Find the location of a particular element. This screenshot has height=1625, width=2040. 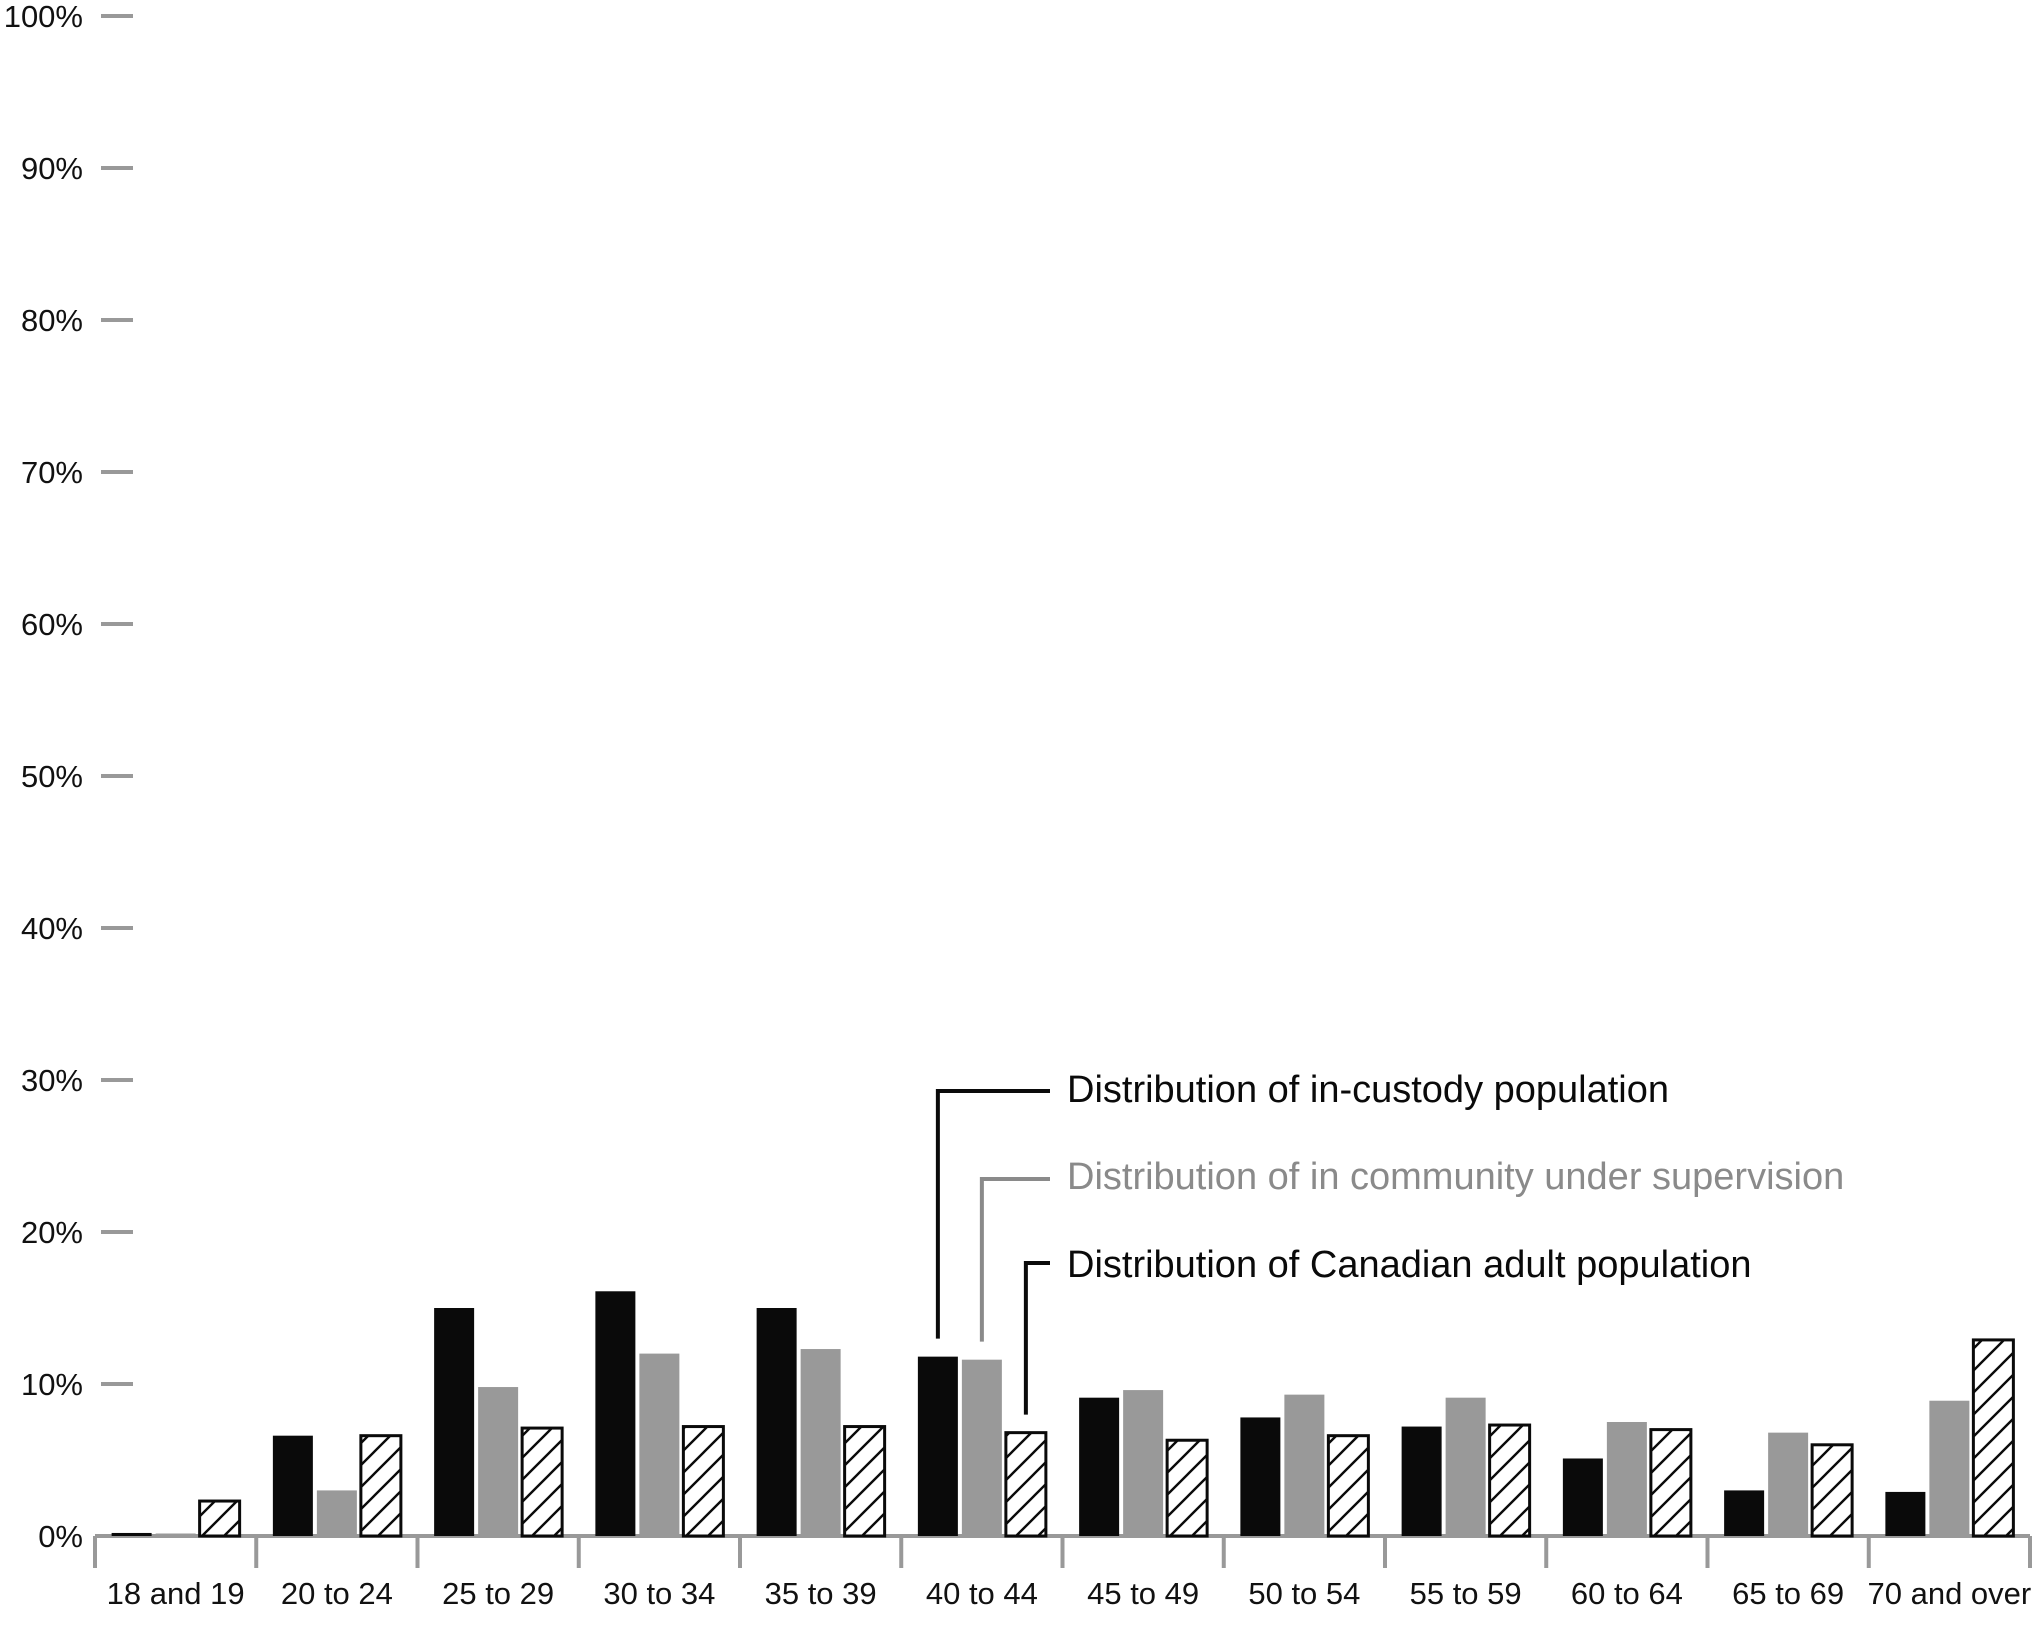

x-tick-label: 40 to 44 is located at coordinates (982, 1593).